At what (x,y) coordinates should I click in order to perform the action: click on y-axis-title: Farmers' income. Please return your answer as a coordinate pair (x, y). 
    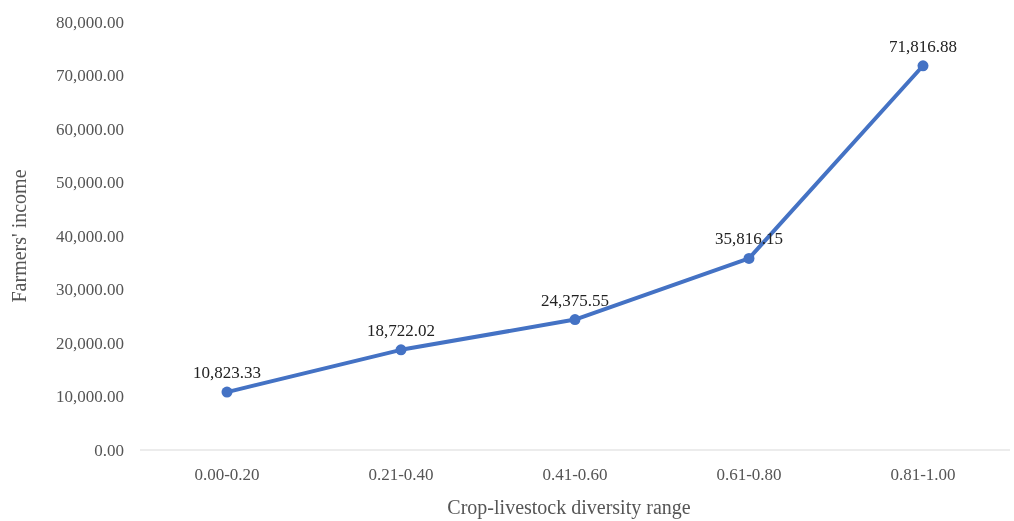
    Looking at the image, I should click on (19, 236).